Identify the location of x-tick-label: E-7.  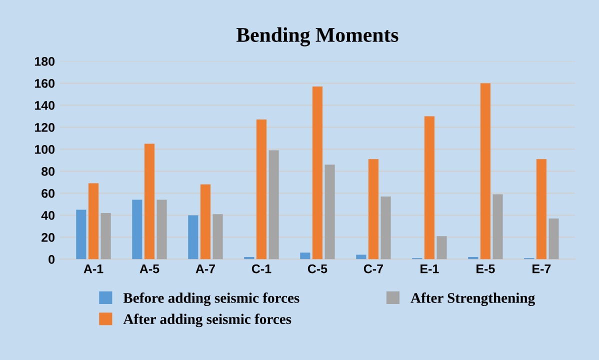
(541, 269).